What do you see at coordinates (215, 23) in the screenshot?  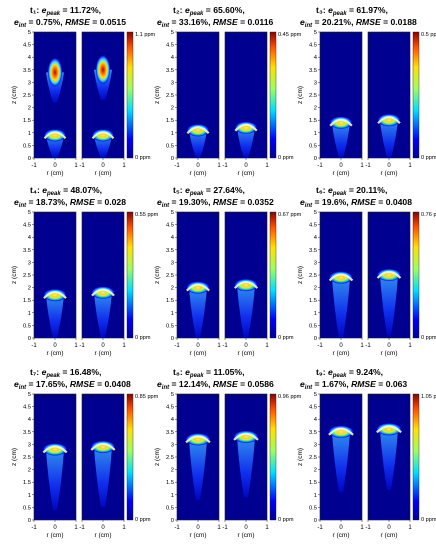 I see `panel-title-line2: eint = 33.16%, RMSE = 0.0116` at bounding box center [215, 23].